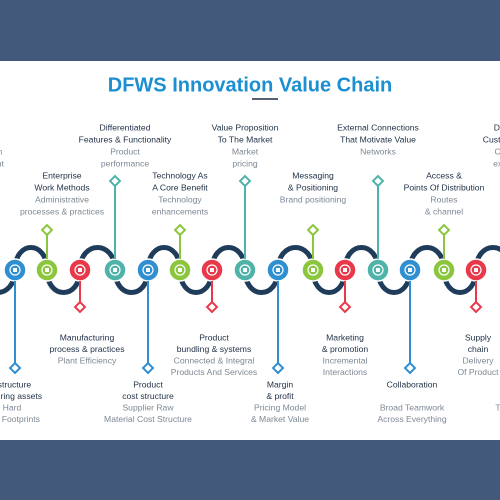  Describe the element at coordinates (87, 349) in the screenshot. I see `item-title: process & practices` at that location.